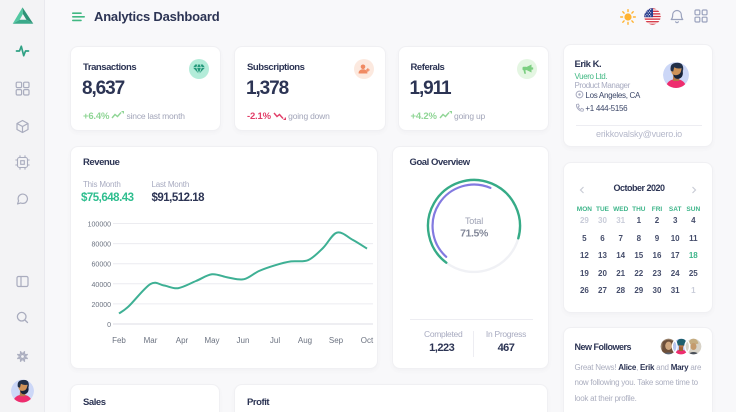 The width and height of the screenshot is (736, 412). Describe the element at coordinates (182, 340) in the screenshot. I see `svg-text: Apr` at that location.